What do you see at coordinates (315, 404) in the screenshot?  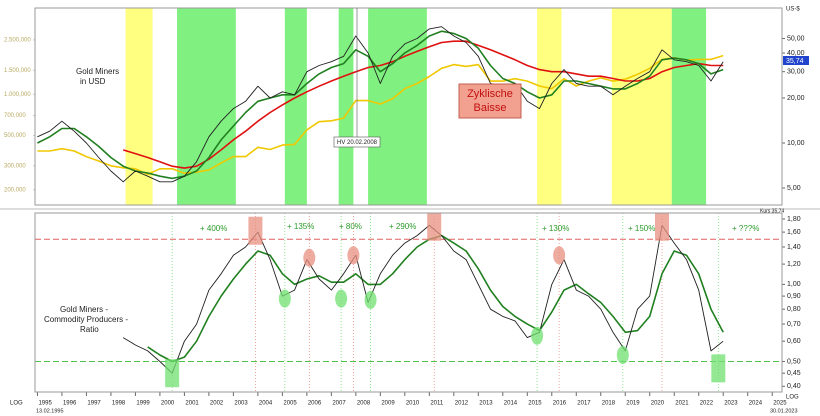 I see `x-tick-label: 2006` at bounding box center [315, 404].